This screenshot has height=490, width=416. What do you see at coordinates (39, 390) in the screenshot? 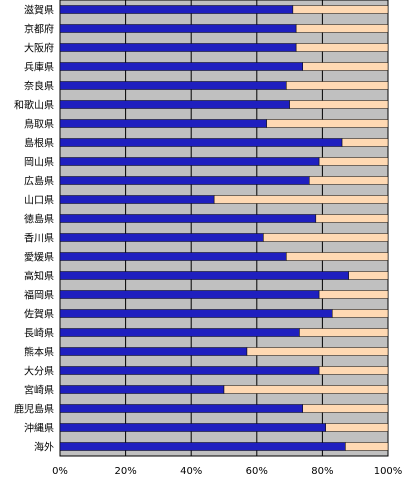
I see `category-label: 宮崎県` at bounding box center [39, 390].